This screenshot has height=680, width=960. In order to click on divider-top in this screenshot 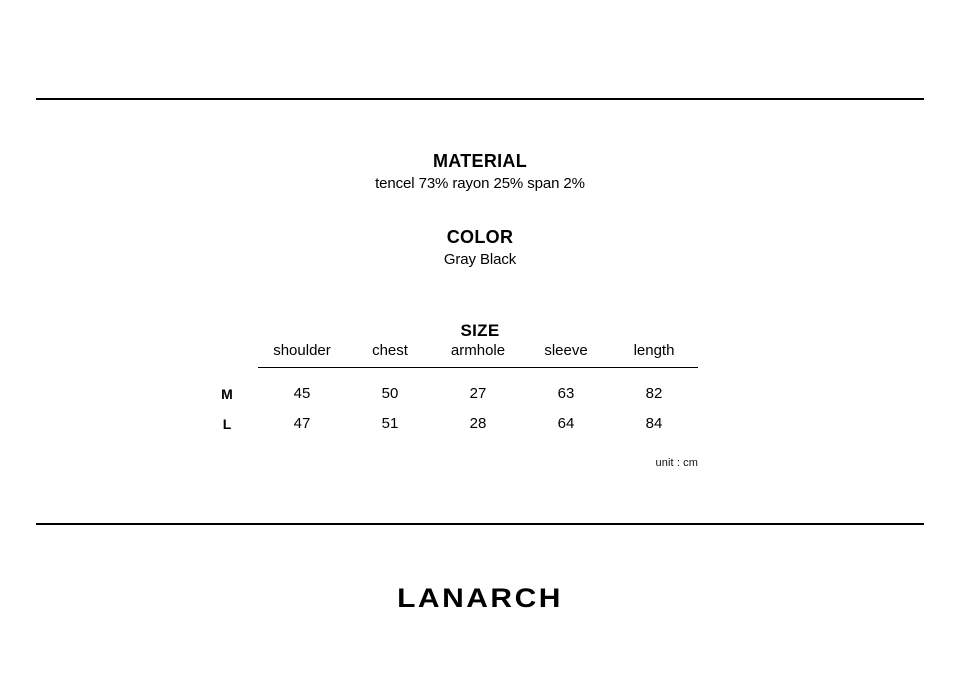, I will do `click(480, 99)`.